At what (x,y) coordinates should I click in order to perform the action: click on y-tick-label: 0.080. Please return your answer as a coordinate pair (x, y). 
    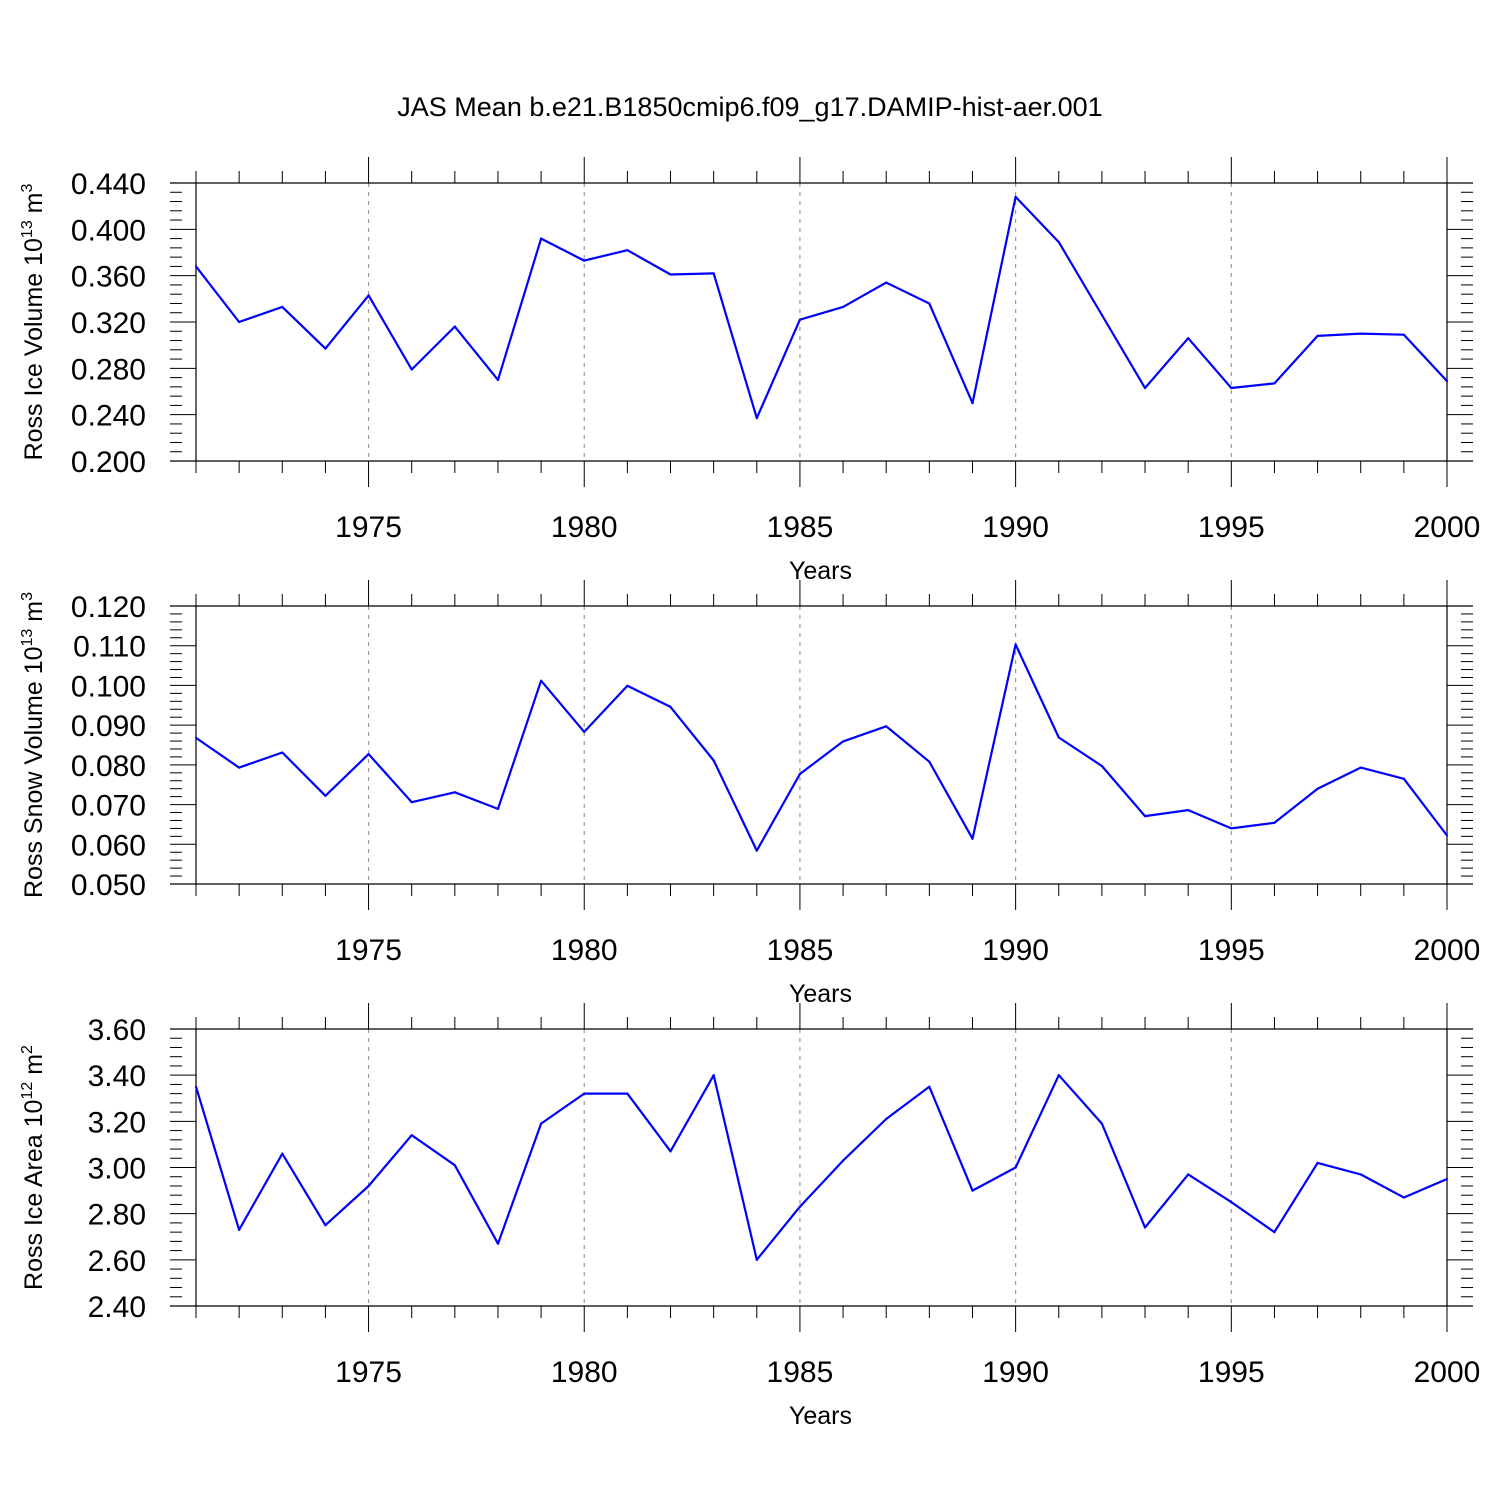
    Looking at the image, I should click on (108, 766).